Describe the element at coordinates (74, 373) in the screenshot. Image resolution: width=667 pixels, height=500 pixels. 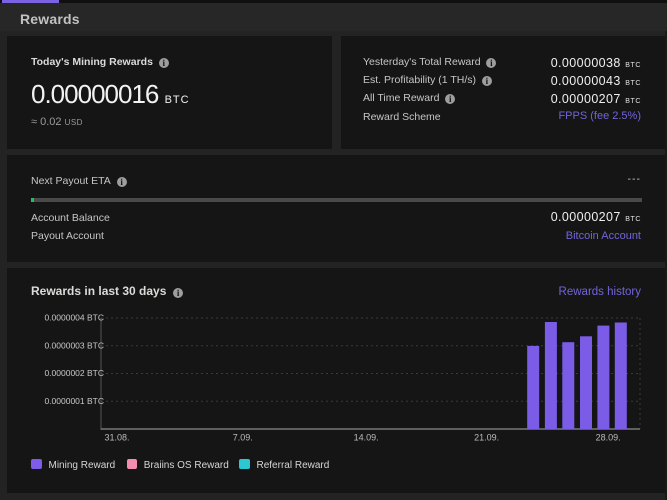
I see `svg-text: 0.0000002 BTC` at that location.